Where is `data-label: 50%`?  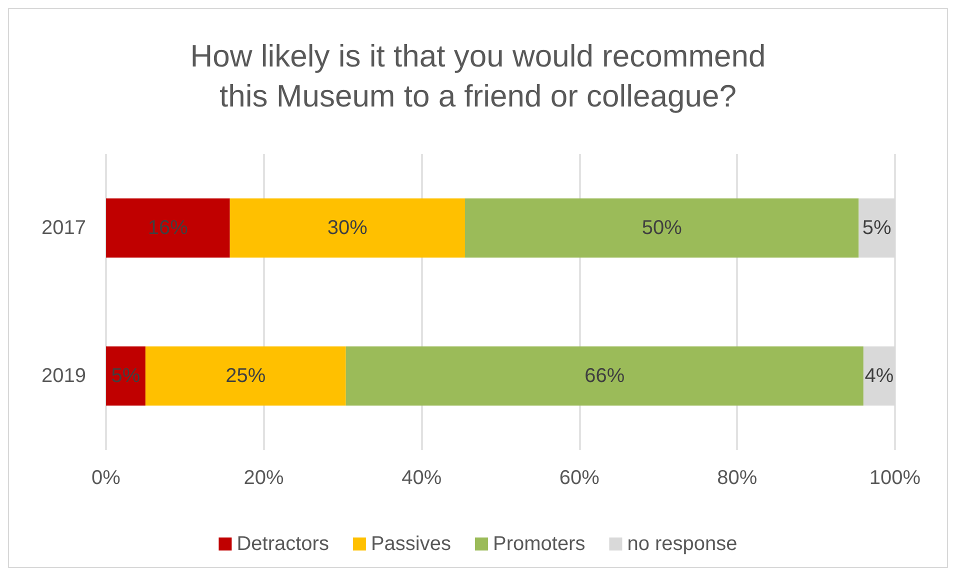 data-label: 50% is located at coordinates (662, 228).